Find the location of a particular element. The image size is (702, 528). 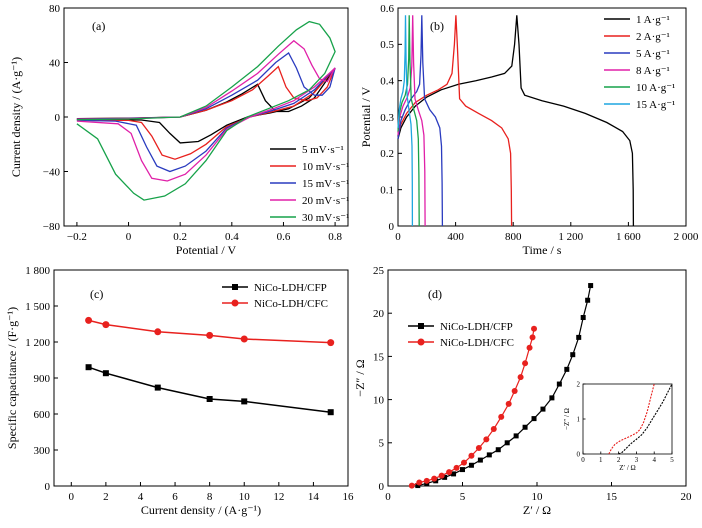

panel-label: (c) is located at coordinates (96, 294).